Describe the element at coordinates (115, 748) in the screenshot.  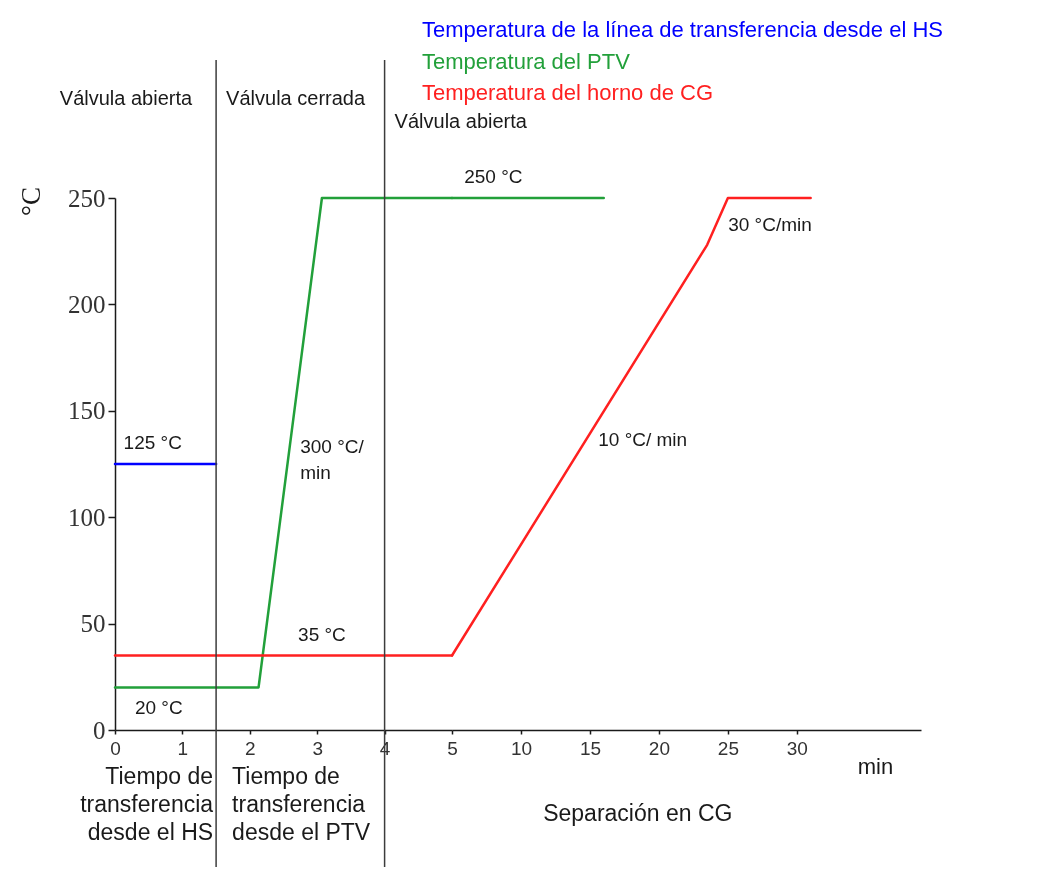
I see `x-tick-label: 0` at that location.